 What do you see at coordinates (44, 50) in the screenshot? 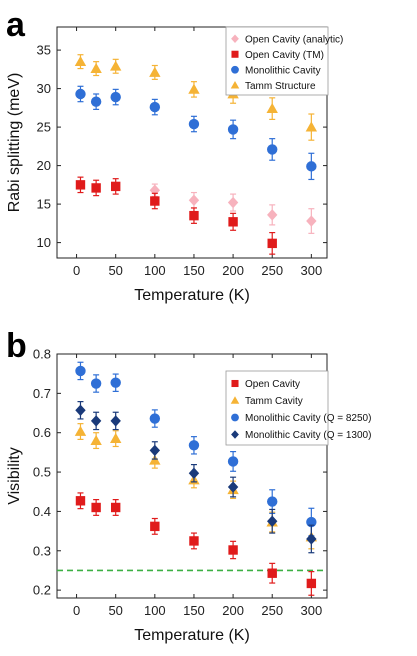
I see `y-tick-label: 35` at bounding box center [44, 50].